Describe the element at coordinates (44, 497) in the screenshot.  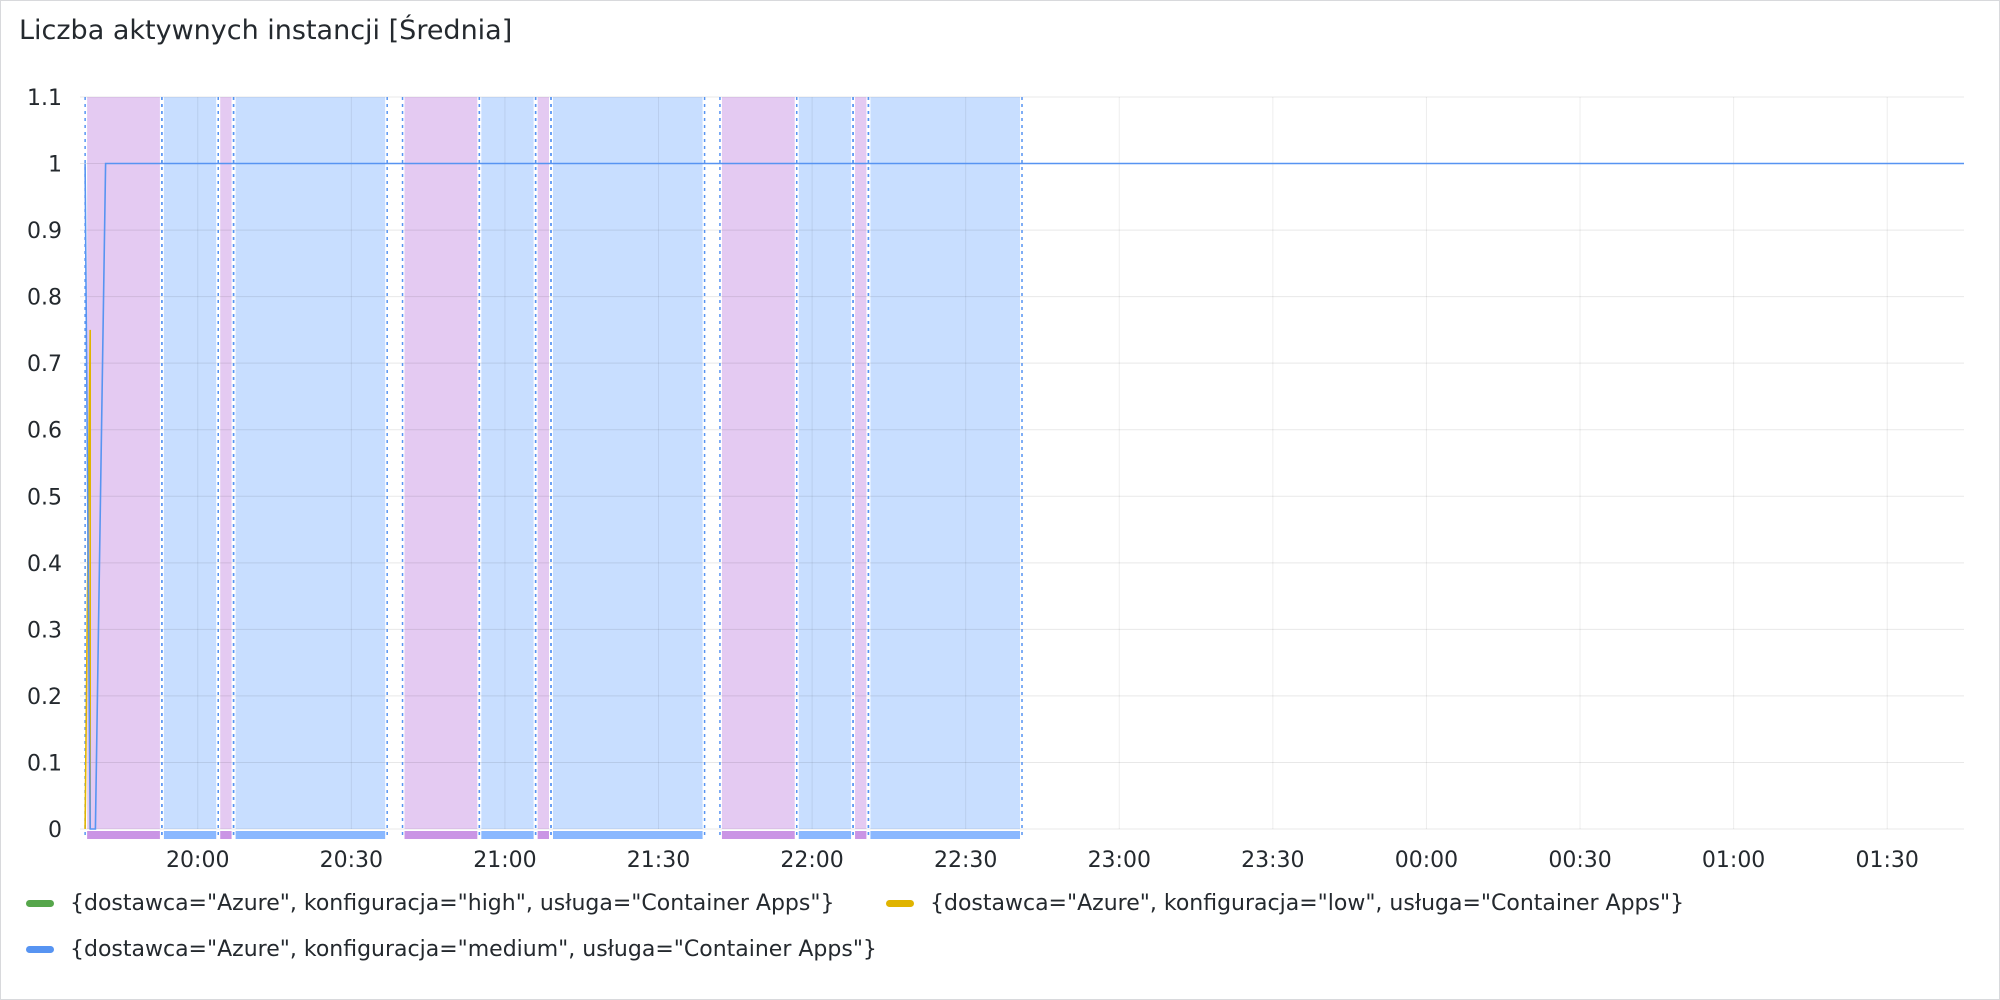
I see `y-tick-label: 0.5` at that location.